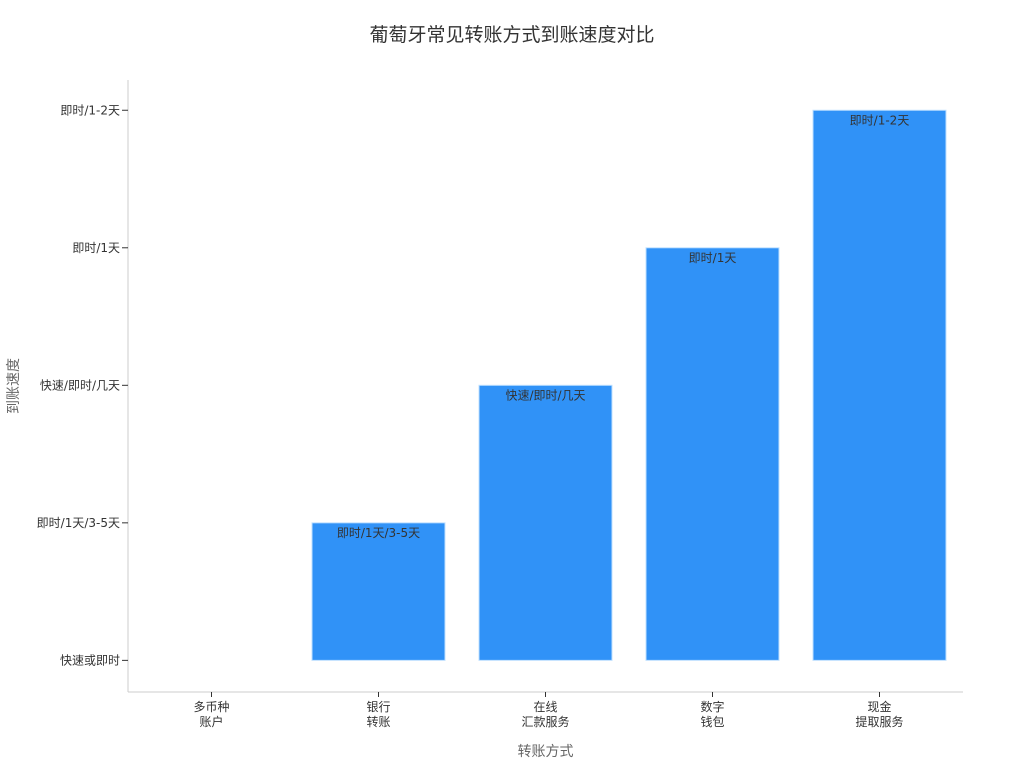 This screenshot has width=1024, height=768. Describe the element at coordinates (96, 248) in the screenshot. I see `y-tick-label: 即时/1天` at that location.